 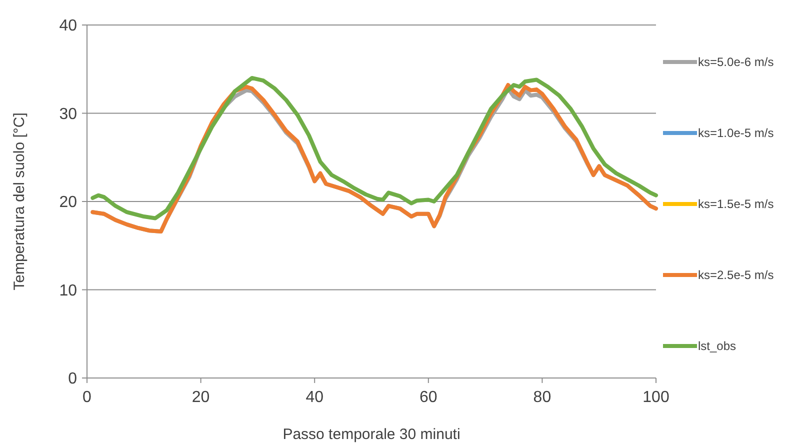 I want to click on y-tick-label: 0, so click(x=73, y=379).